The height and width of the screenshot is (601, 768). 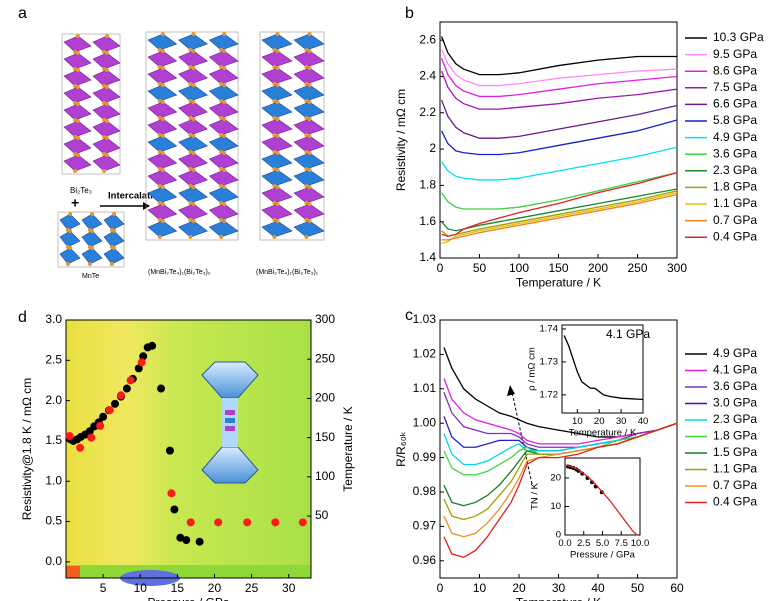 I want to click on y2-tick-label: 200, so click(x=325, y=398).